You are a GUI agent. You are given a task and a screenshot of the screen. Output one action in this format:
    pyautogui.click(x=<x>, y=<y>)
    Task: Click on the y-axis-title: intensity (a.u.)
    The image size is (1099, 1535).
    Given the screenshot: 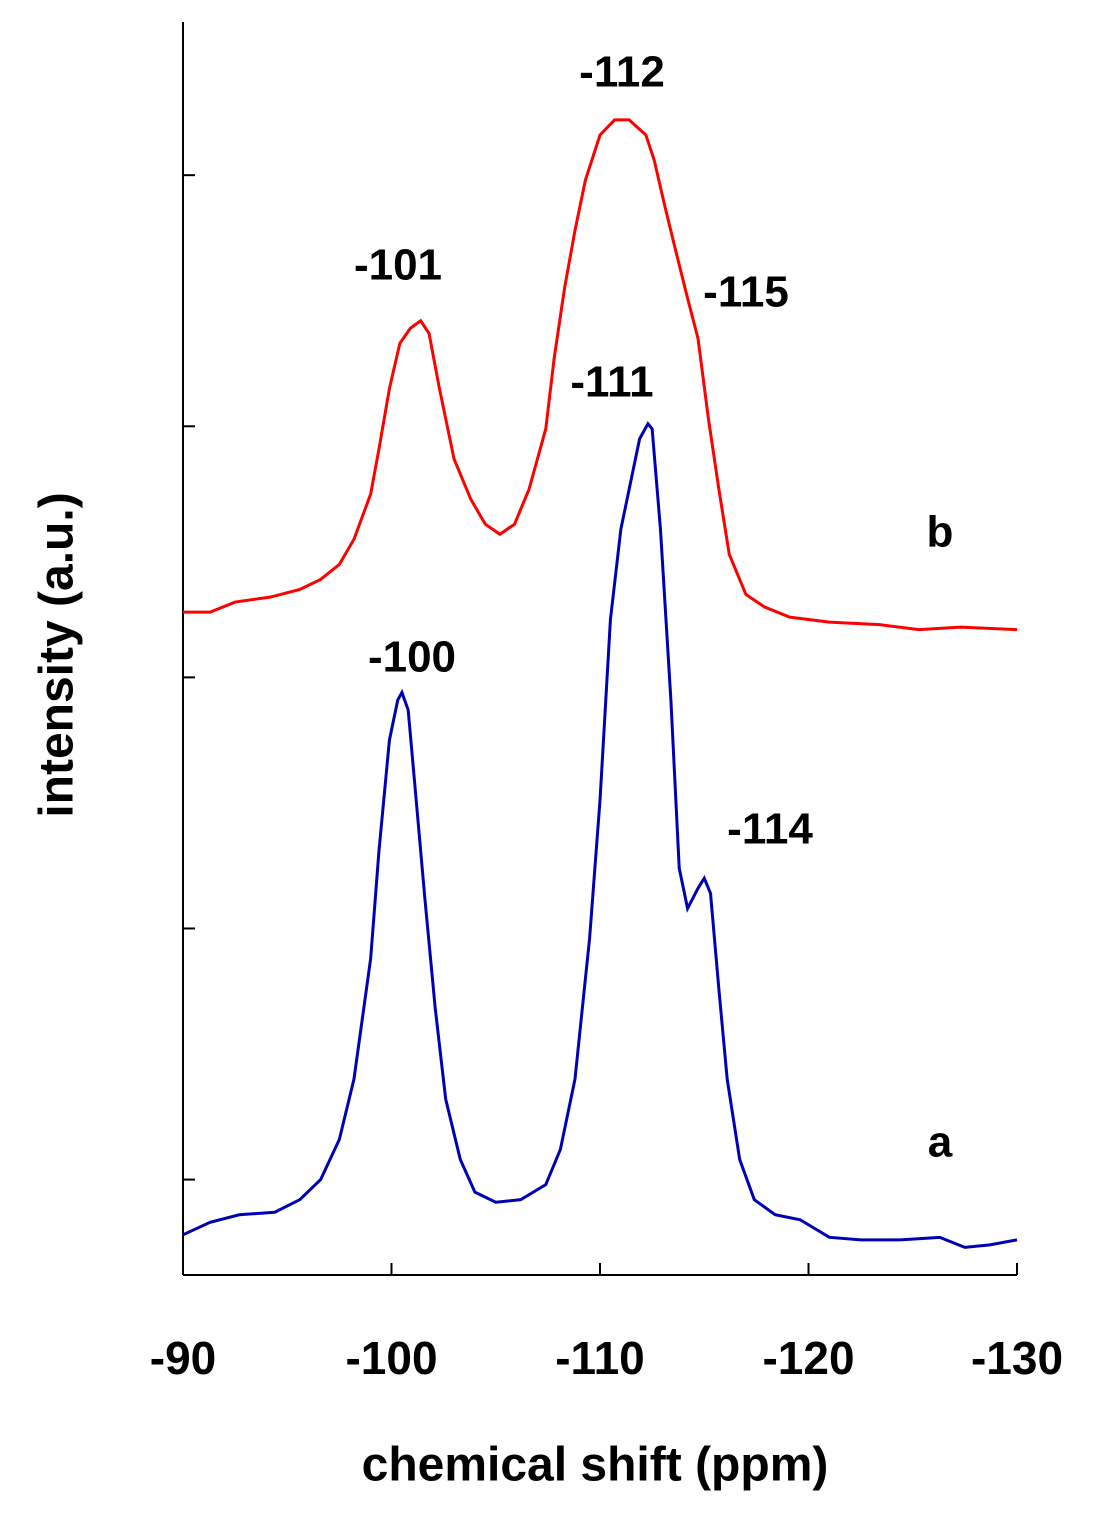 What is the action you would take?
    pyautogui.click(x=57, y=654)
    